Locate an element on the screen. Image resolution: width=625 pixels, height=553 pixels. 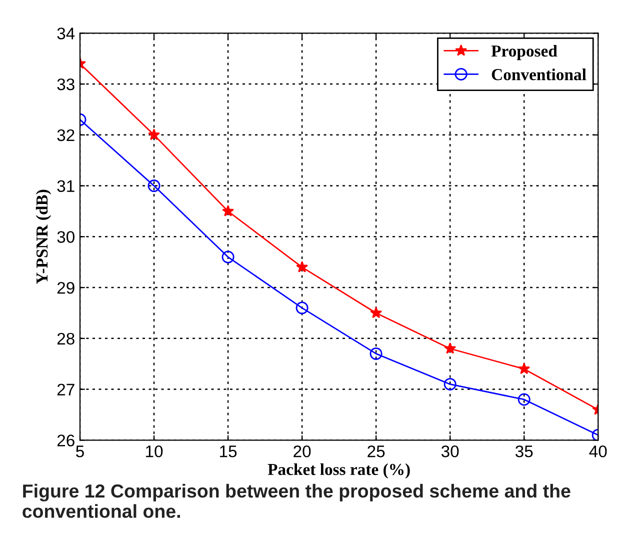
y-tick-label: 26 is located at coordinates (65, 440).